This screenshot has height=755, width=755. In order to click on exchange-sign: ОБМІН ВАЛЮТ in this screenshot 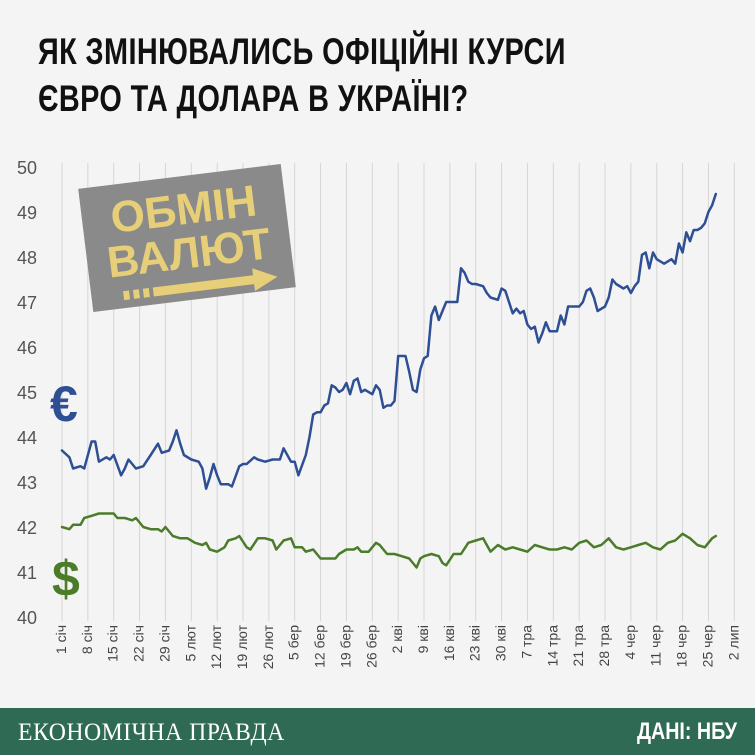, I will do `click(187, 238)`.